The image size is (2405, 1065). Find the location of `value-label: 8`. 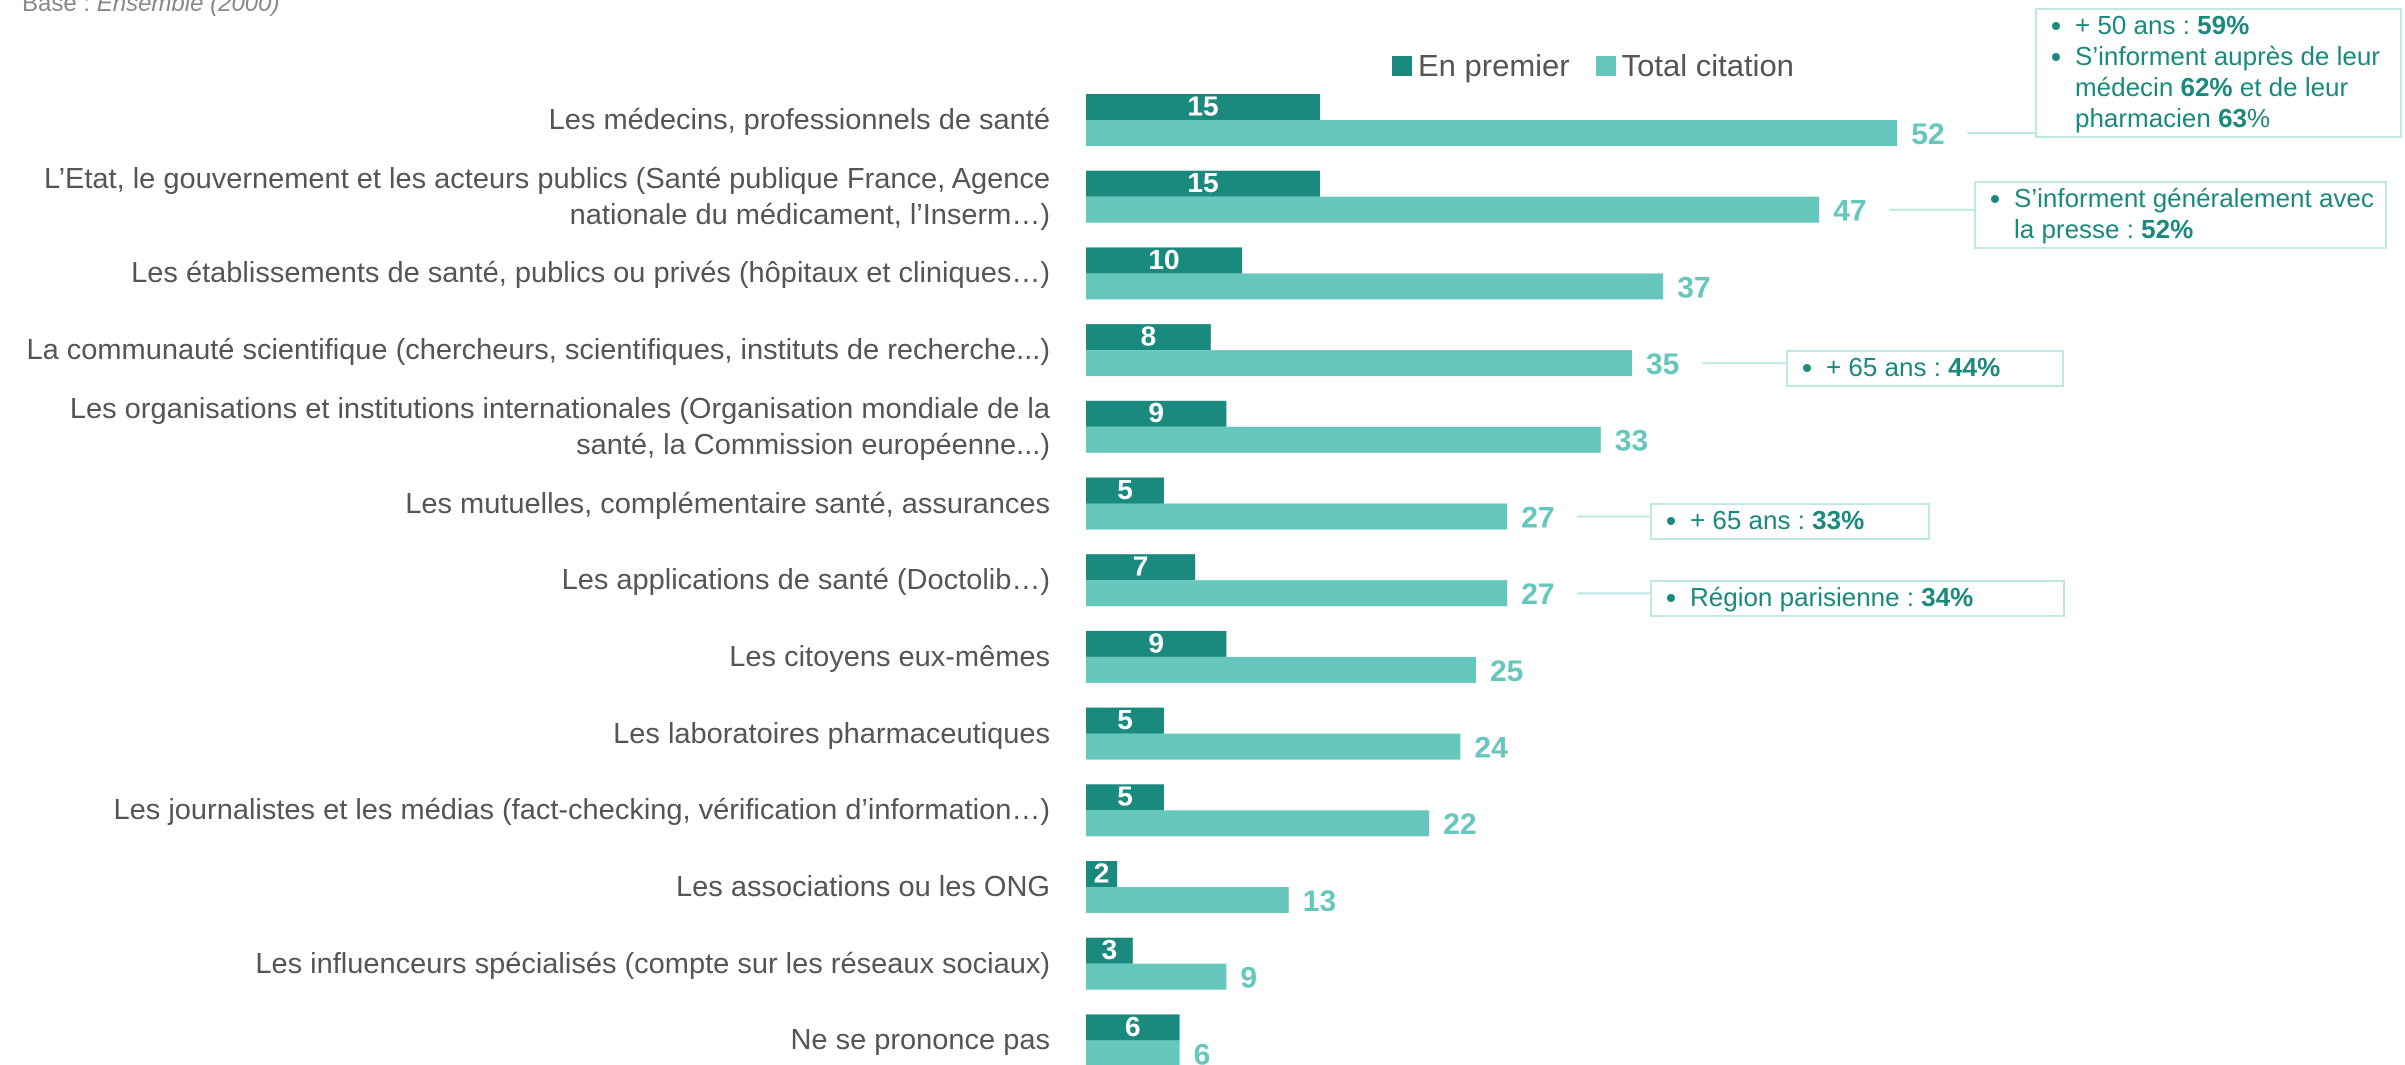

value-label: 8 is located at coordinates (1149, 335).